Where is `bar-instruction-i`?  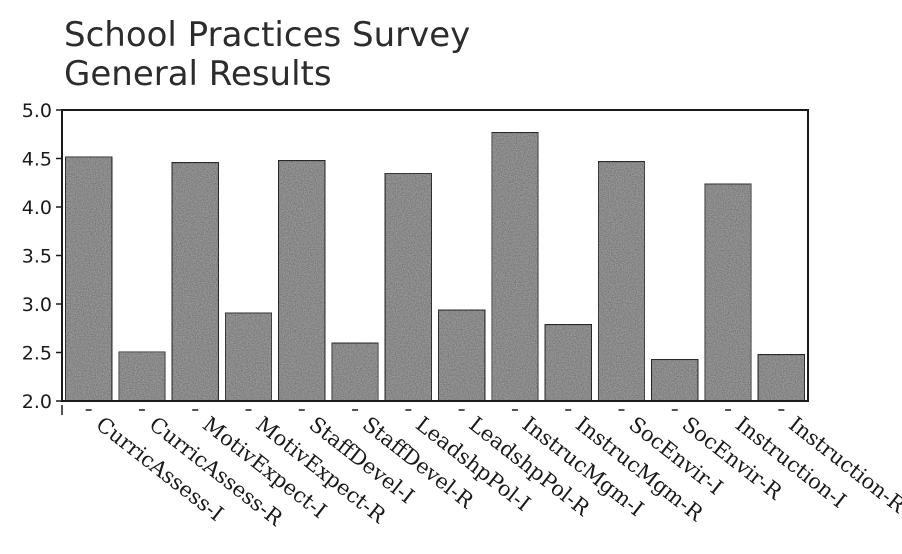
bar-instruction-i is located at coordinates (728, 292).